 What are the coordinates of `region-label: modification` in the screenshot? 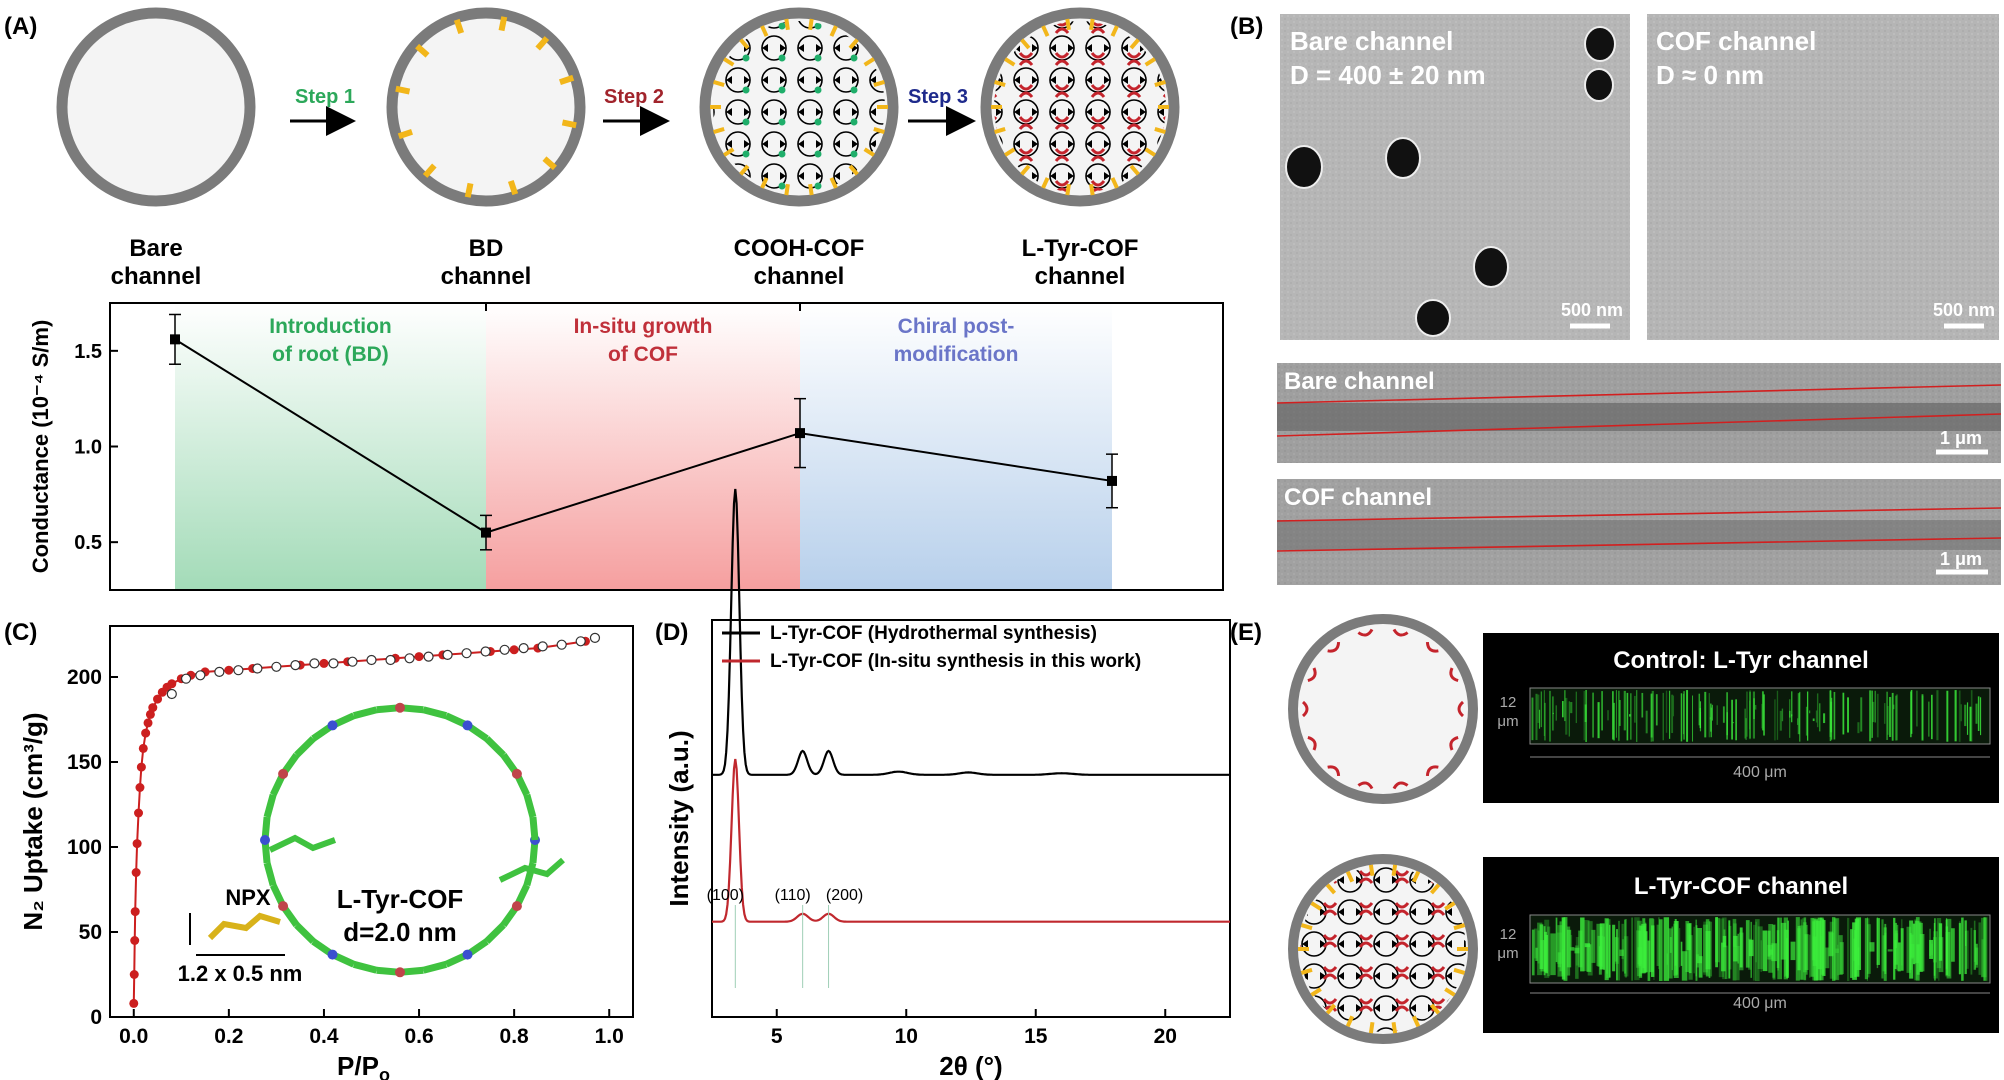 It's located at (956, 354).